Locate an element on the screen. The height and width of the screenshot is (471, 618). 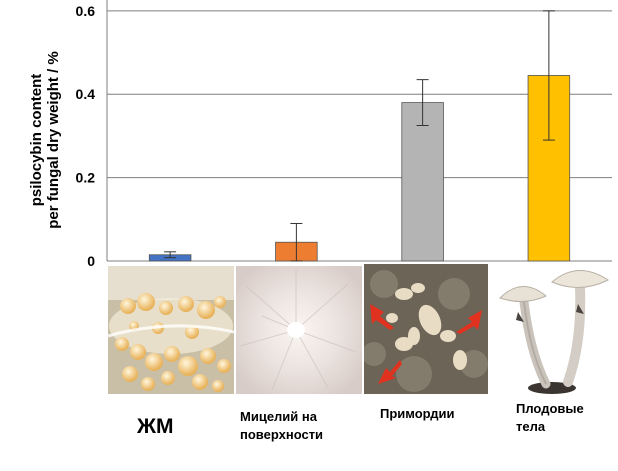
y-axis-label-line1: psilocybin content is located at coordinates (36, 140).